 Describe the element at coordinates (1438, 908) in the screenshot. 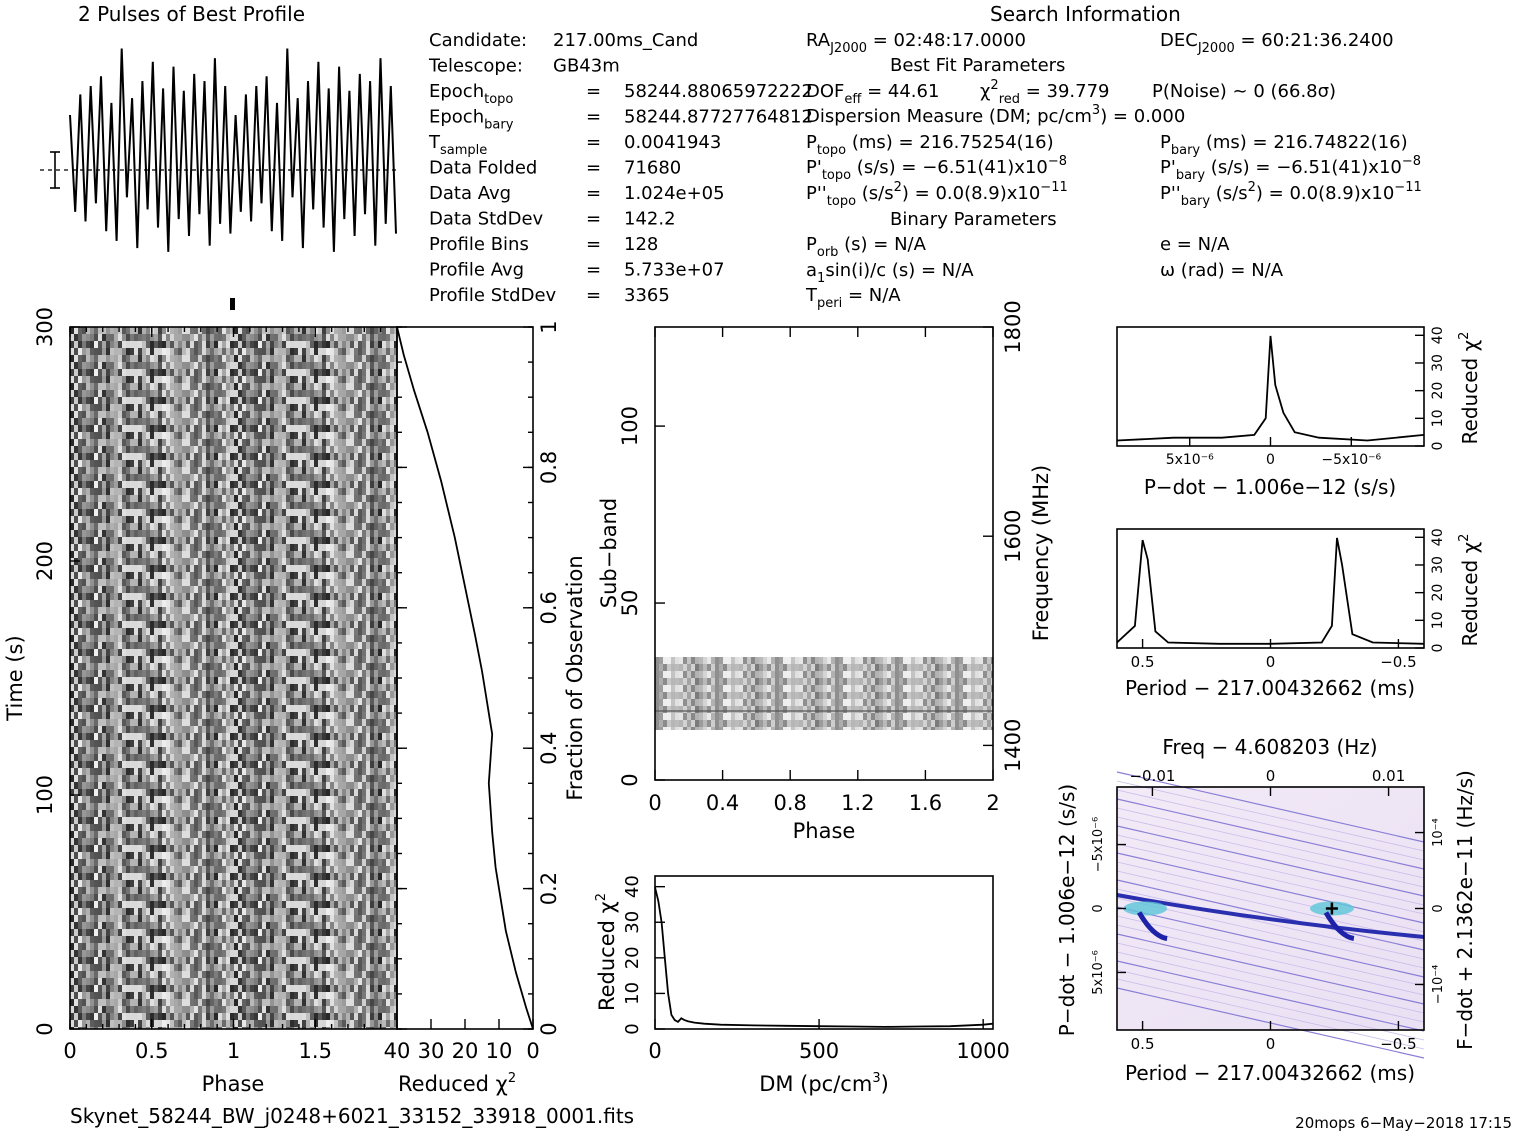

I see `y2-tick-label: 0` at that location.